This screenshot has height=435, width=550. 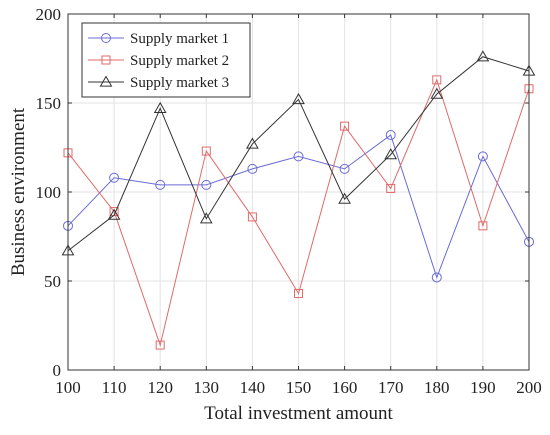 I want to click on y-tick-label: 50, so click(x=52, y=281).